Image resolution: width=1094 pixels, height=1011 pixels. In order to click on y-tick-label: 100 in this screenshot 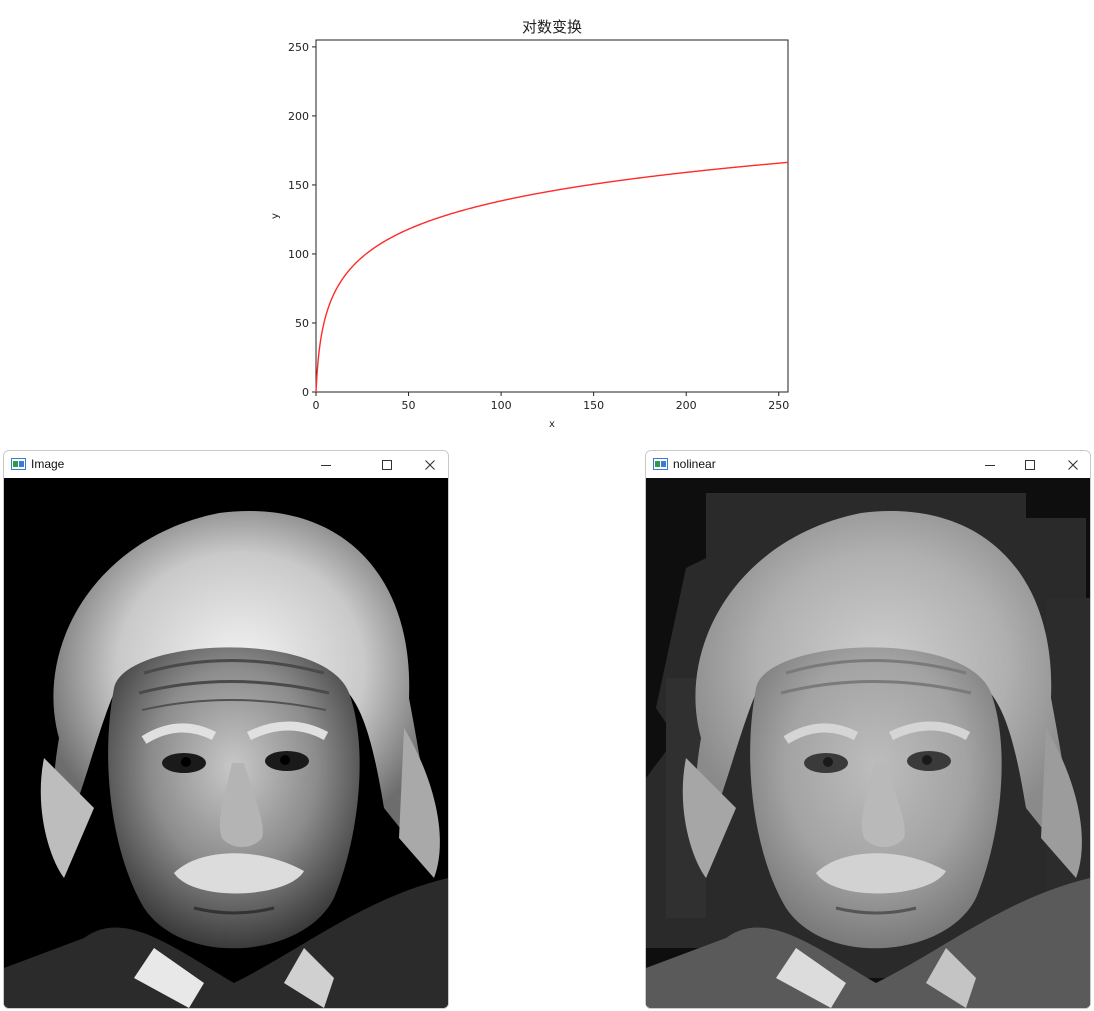, I will do `click(298, 254)`.